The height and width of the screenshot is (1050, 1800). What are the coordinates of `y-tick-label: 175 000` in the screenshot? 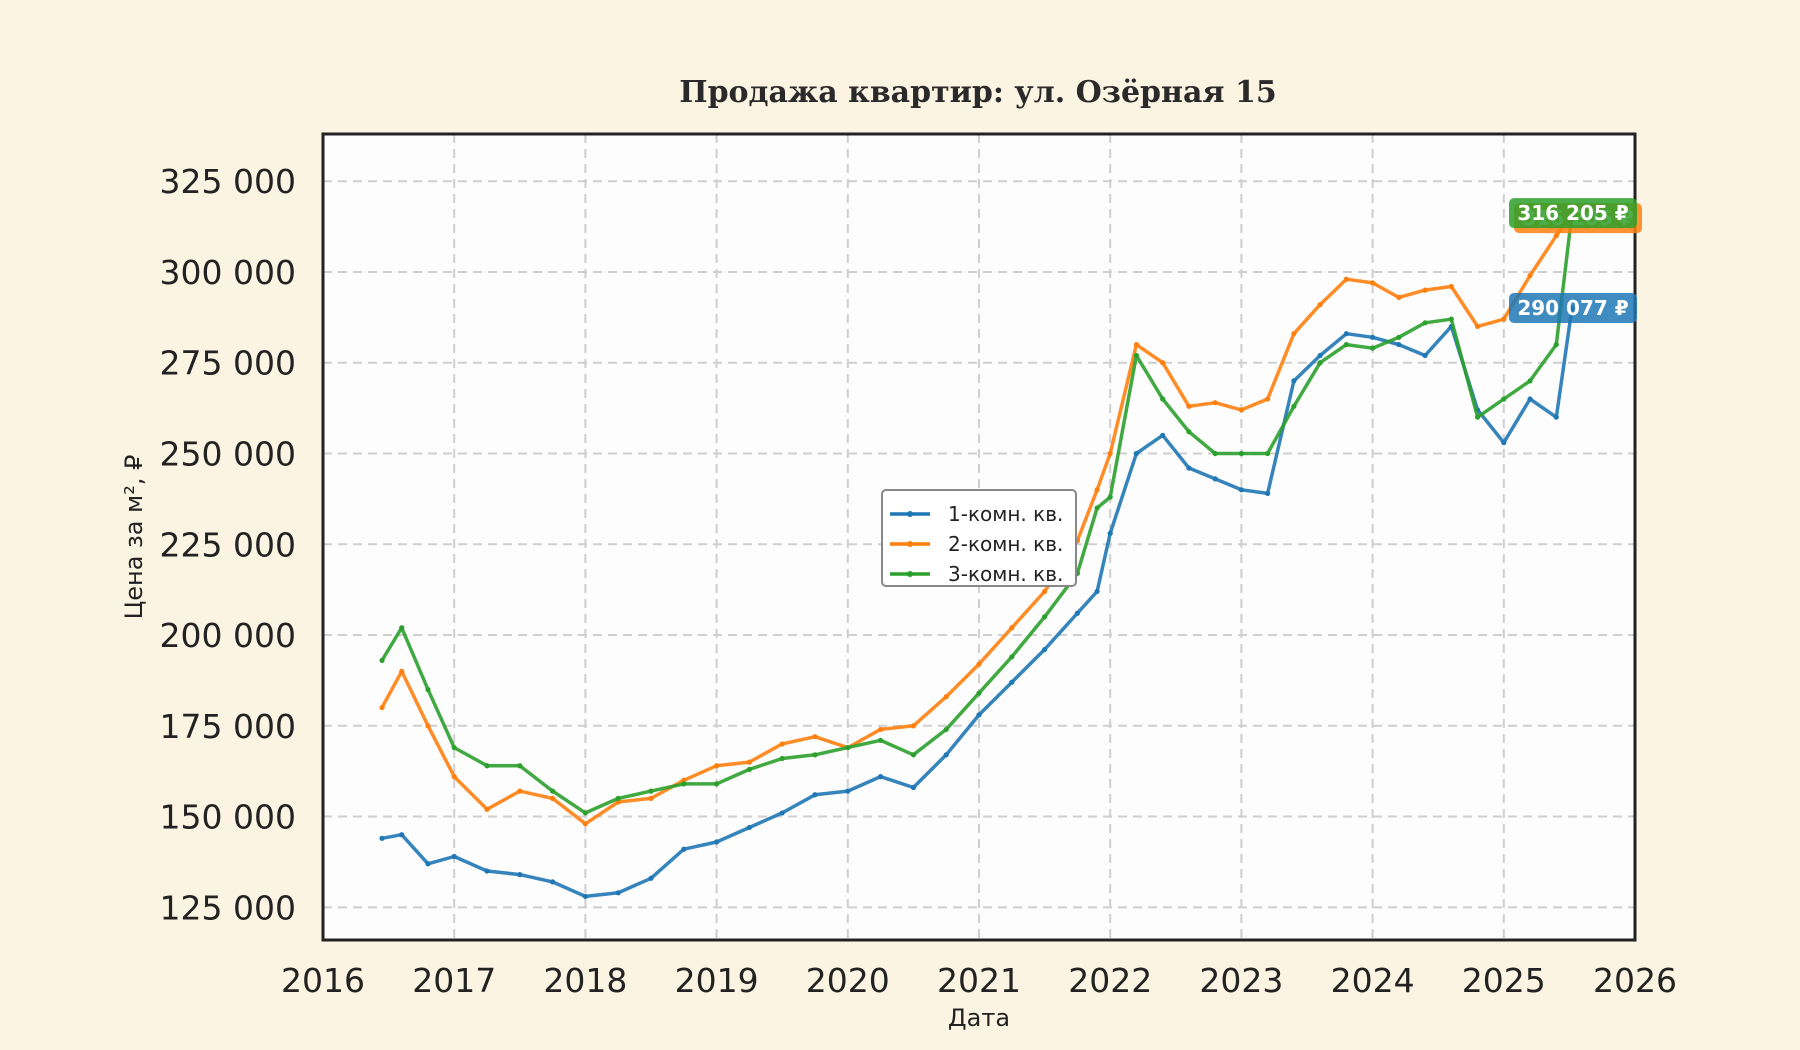 It's located at (228, 726).